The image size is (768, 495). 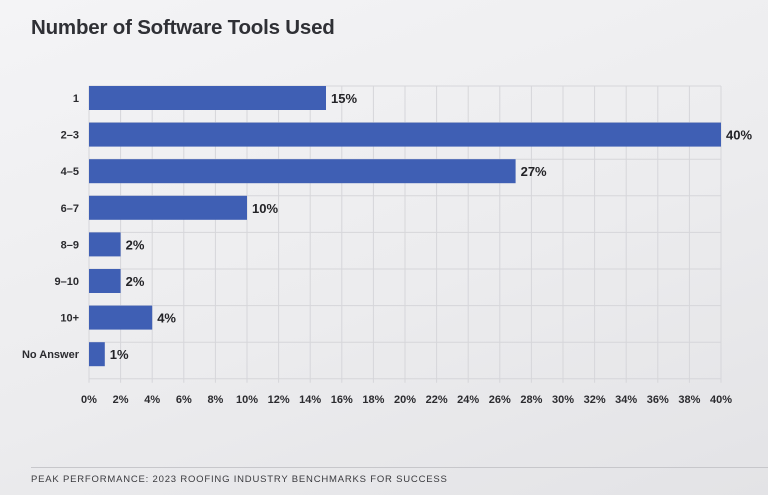 What do you see at coordinates (215, 400) in the screenshot?
I see `x-tick-label: 8%` at bounding box center [215, 400].